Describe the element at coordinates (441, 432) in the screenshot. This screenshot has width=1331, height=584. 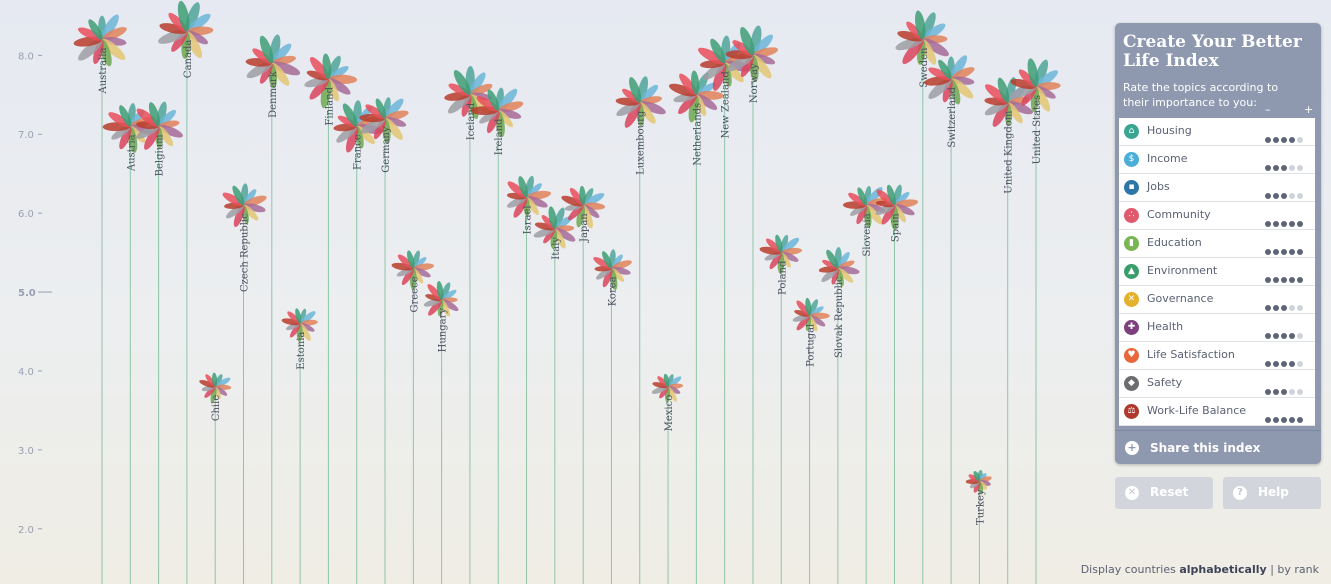
I see `country-flower-hungary: Hungary` at that location.